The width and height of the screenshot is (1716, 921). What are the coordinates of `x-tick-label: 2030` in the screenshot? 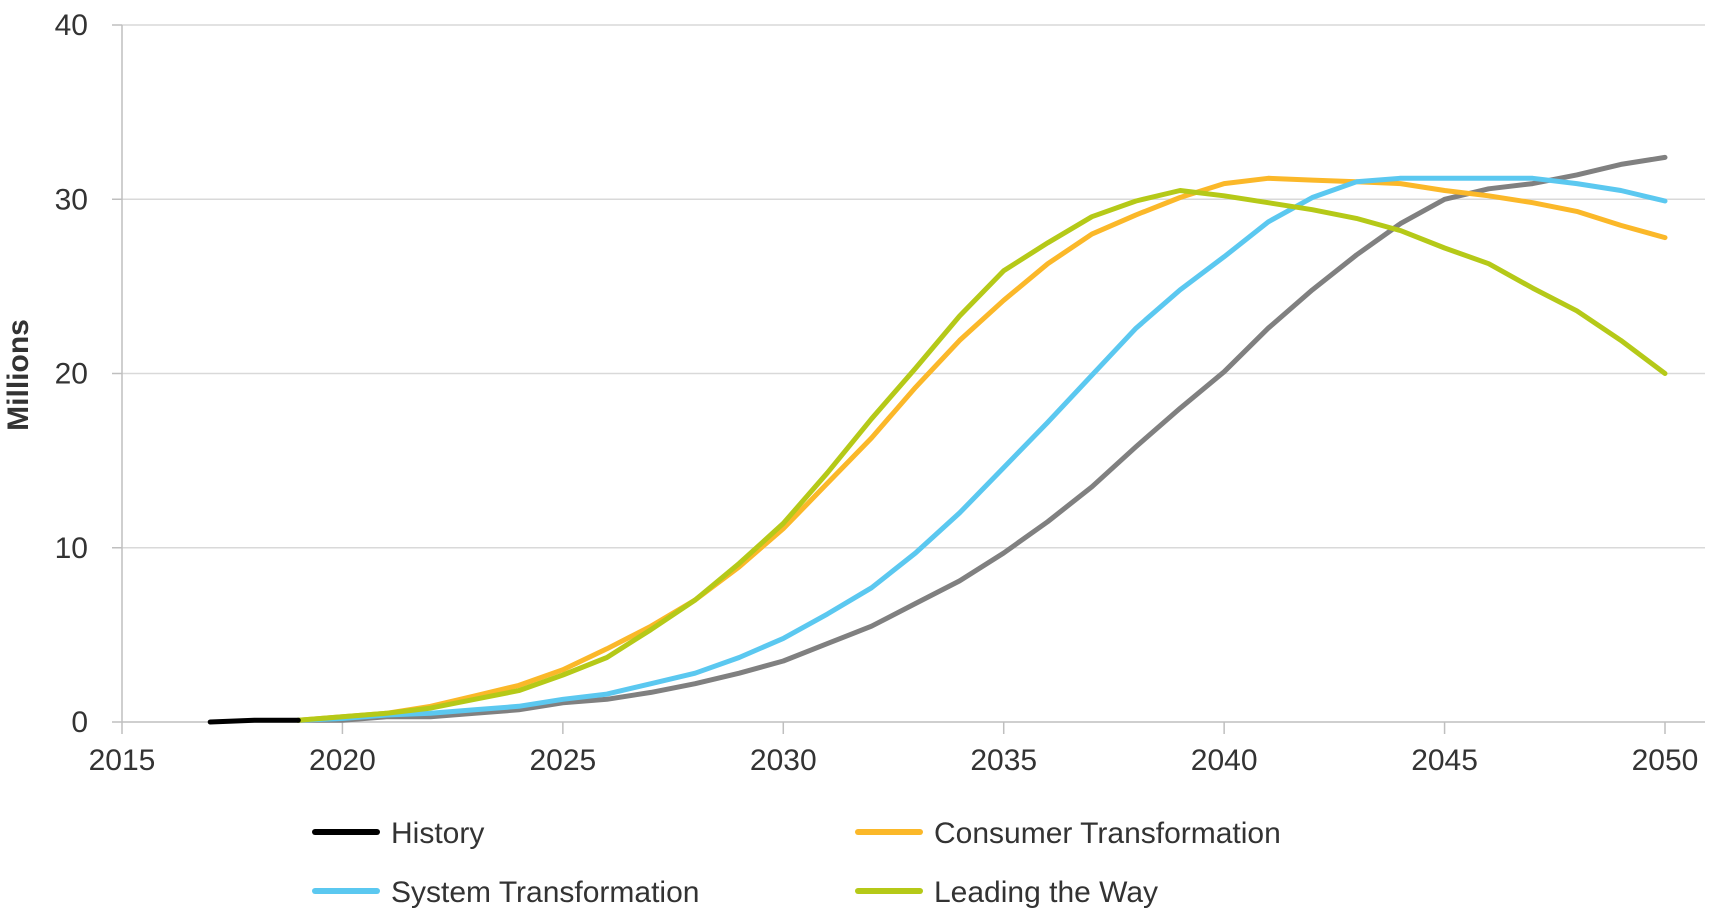 It's located at (783, 760).